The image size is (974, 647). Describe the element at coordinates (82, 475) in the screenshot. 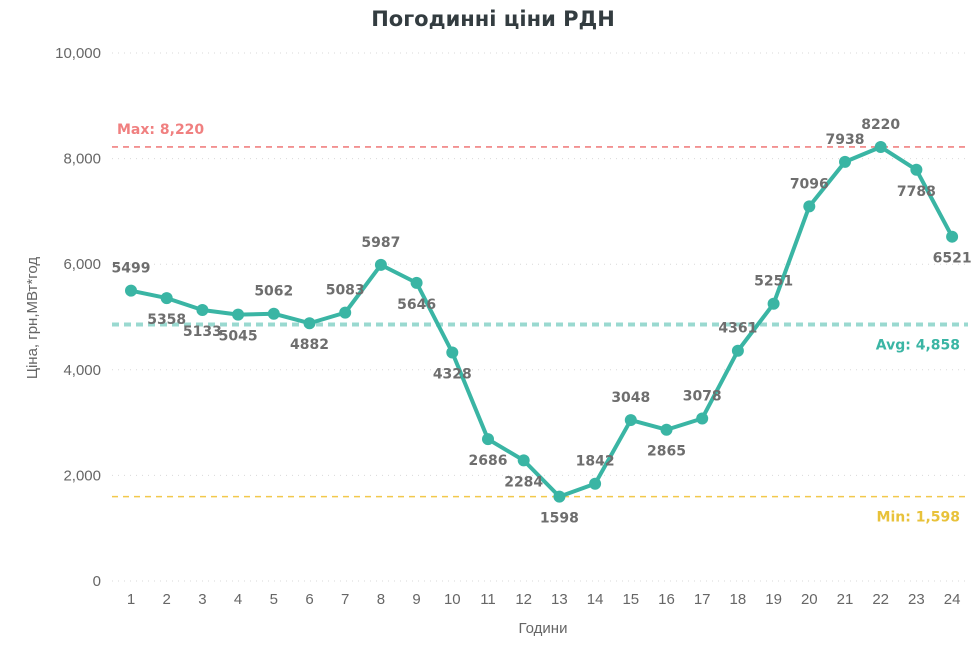

I see `y-tick-label: 2,000` at that location.